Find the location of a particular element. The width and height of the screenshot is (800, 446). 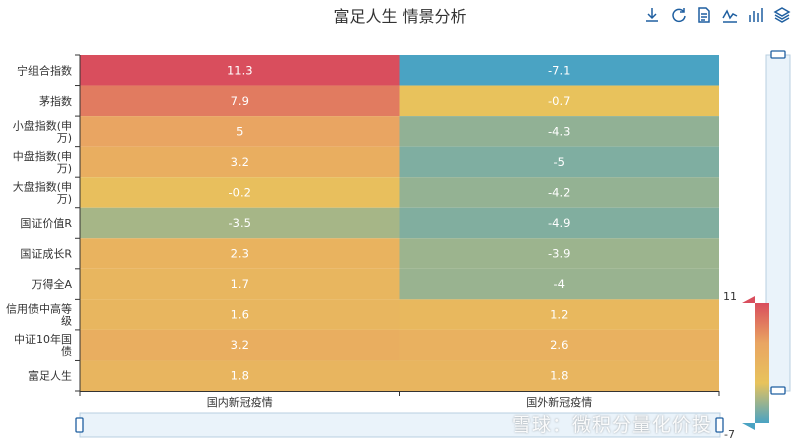

visual-map-min-label: -7 is located at coordinates (729, 434).